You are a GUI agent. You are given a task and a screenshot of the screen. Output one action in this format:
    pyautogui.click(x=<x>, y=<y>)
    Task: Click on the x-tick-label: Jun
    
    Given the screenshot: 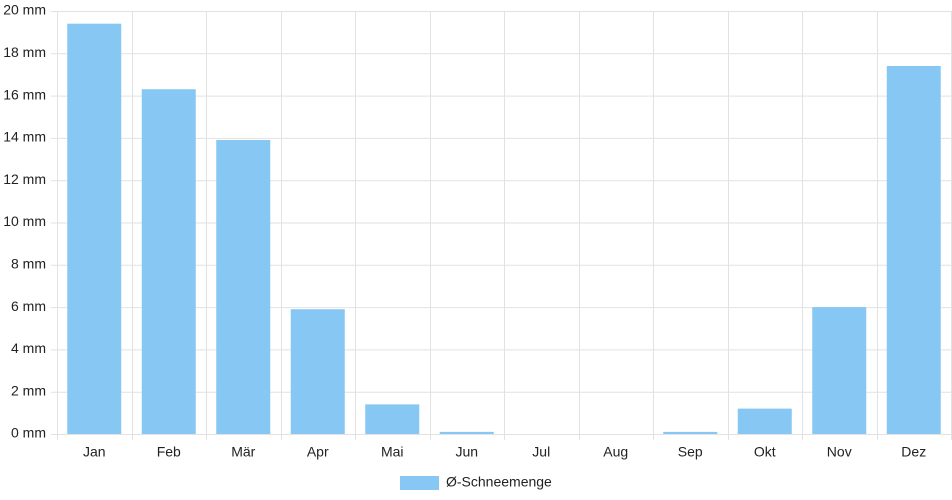 What is the action you would take?
    pyautogui.click(x=466, y=452)
    